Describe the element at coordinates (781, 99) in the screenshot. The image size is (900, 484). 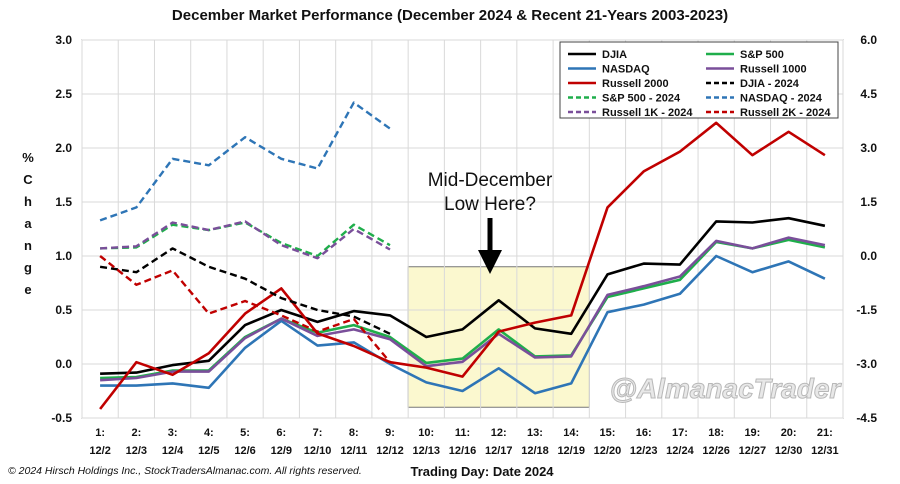
I see `legend-label: NASDAQ - 2024` at that location.